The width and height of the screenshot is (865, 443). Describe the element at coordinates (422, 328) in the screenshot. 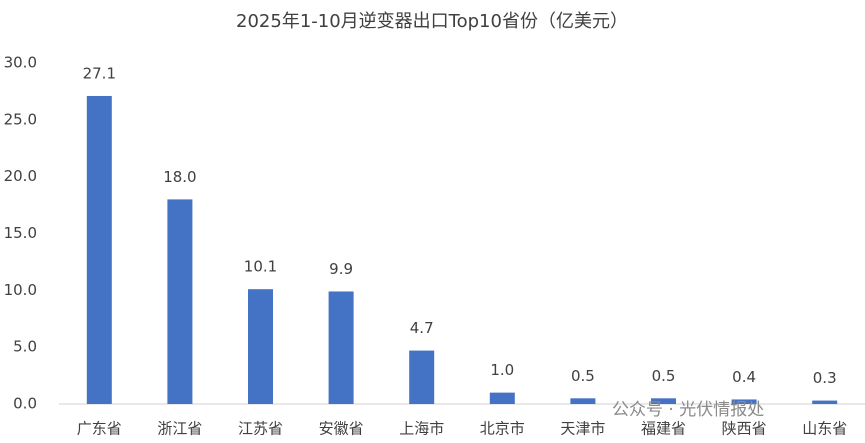

I see `value-label: 4.7` at that location.